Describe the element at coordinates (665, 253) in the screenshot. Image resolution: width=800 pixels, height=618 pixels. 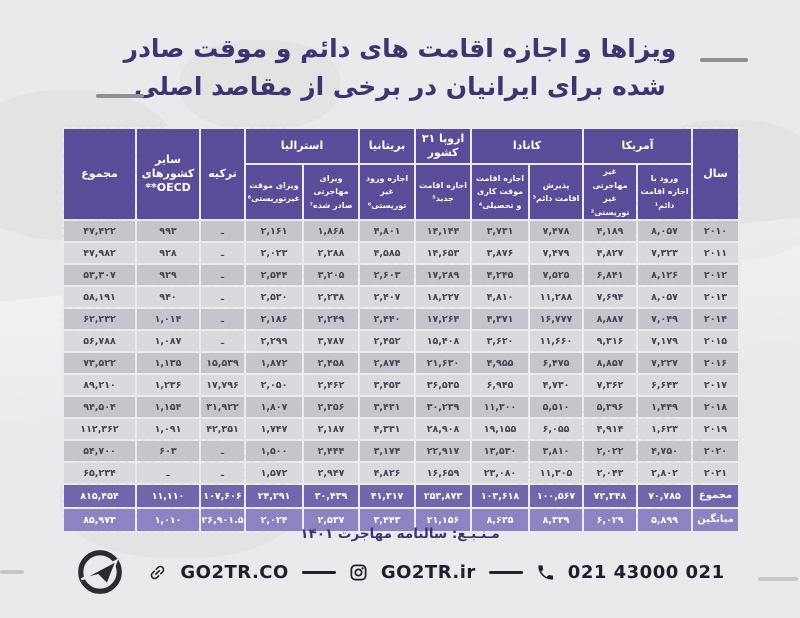
I see `value-cell: ۷,۳۲۳` at that location.